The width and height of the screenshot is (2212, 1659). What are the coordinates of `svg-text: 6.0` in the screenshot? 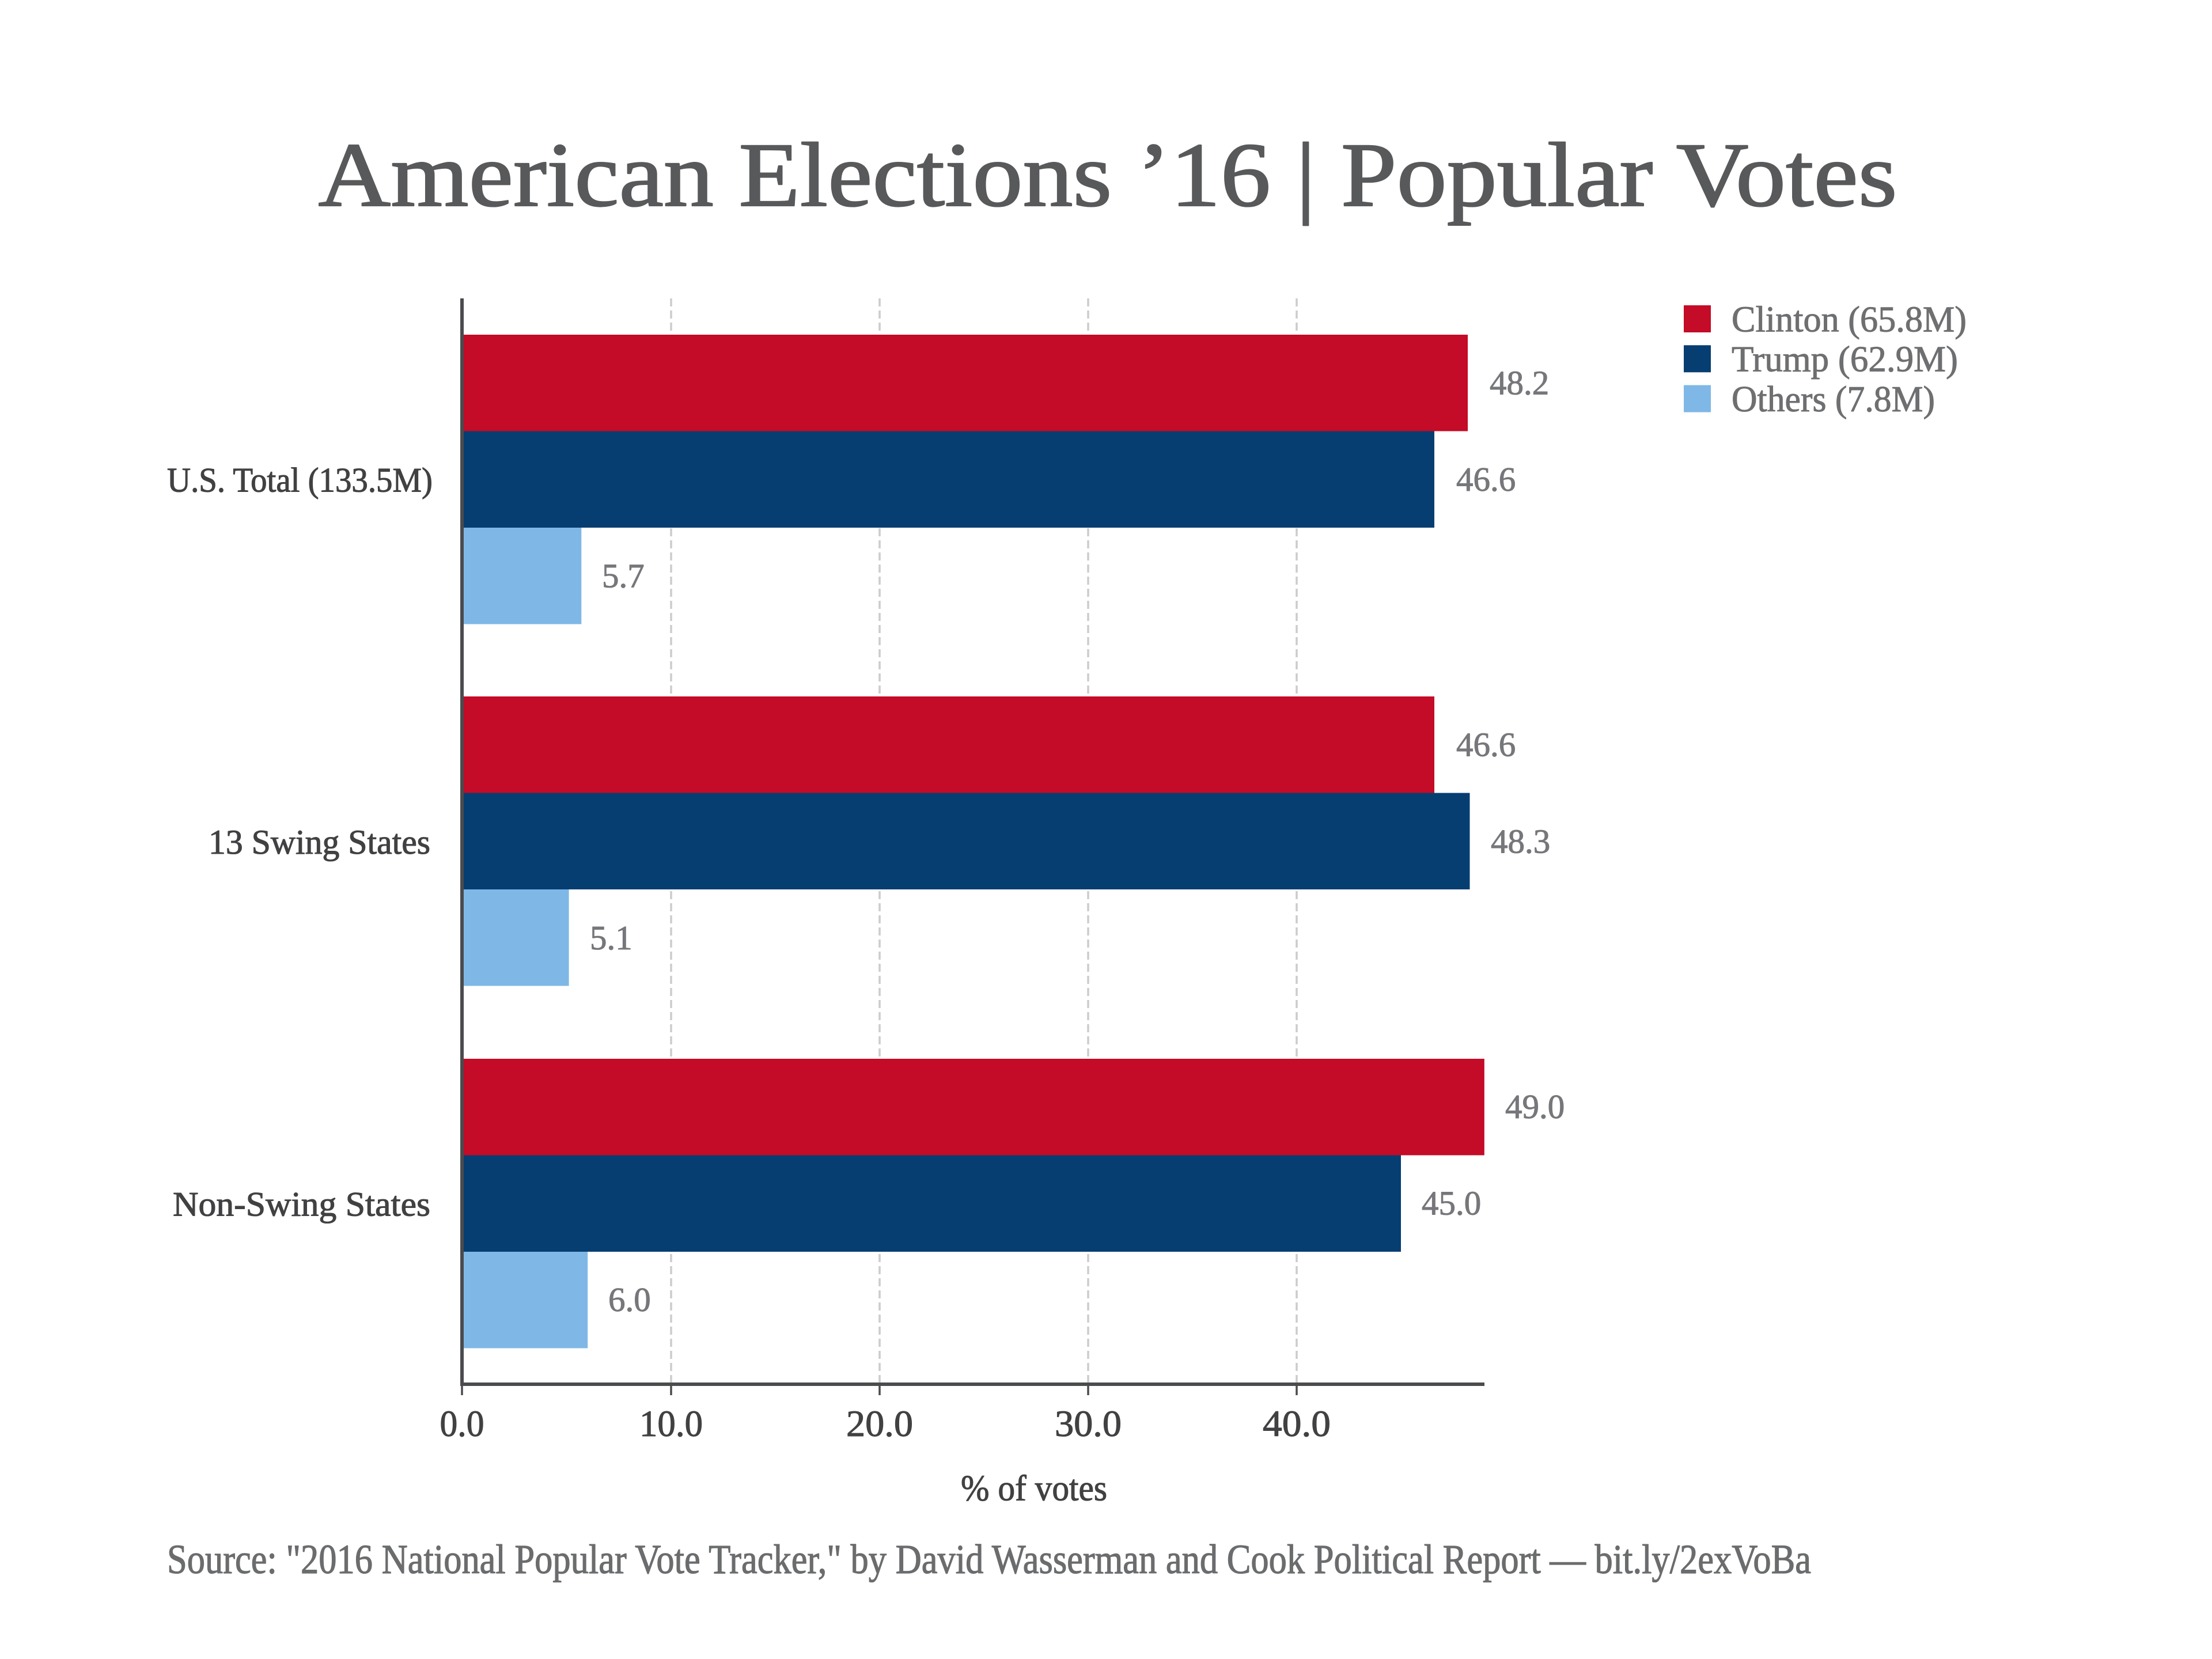 It's located at (629, 1300).